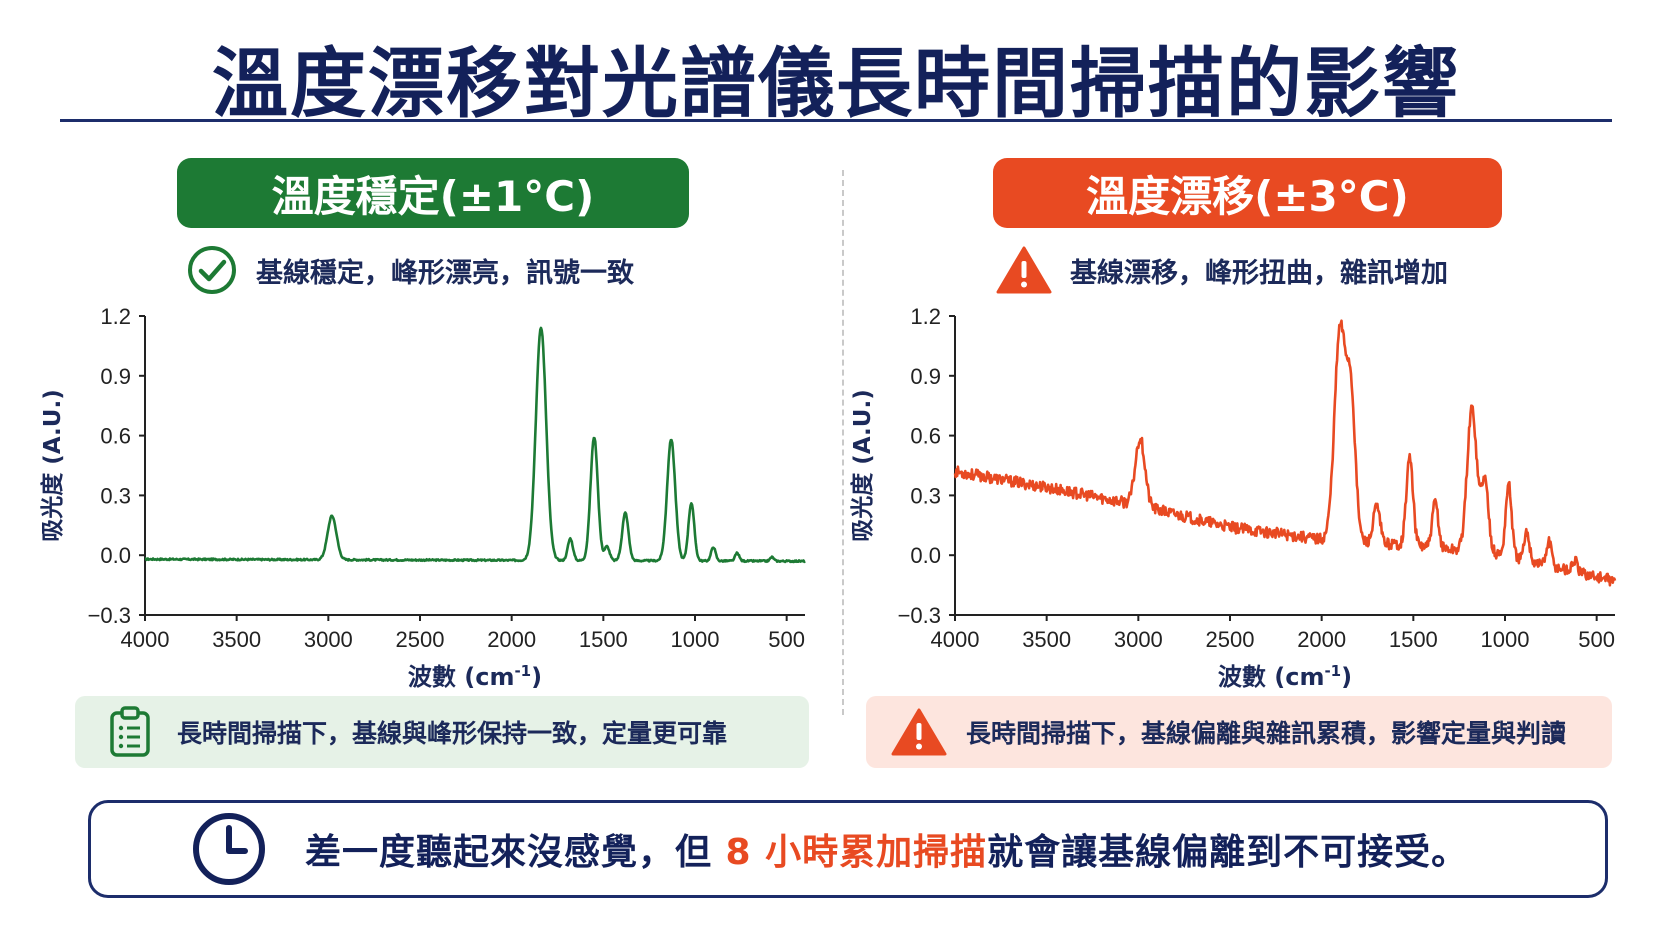 The width and height of the screenshot is (1672, 941). Describe the element at coordinates (843, 442) in the screenshot. I see `panel-divider` at that location.